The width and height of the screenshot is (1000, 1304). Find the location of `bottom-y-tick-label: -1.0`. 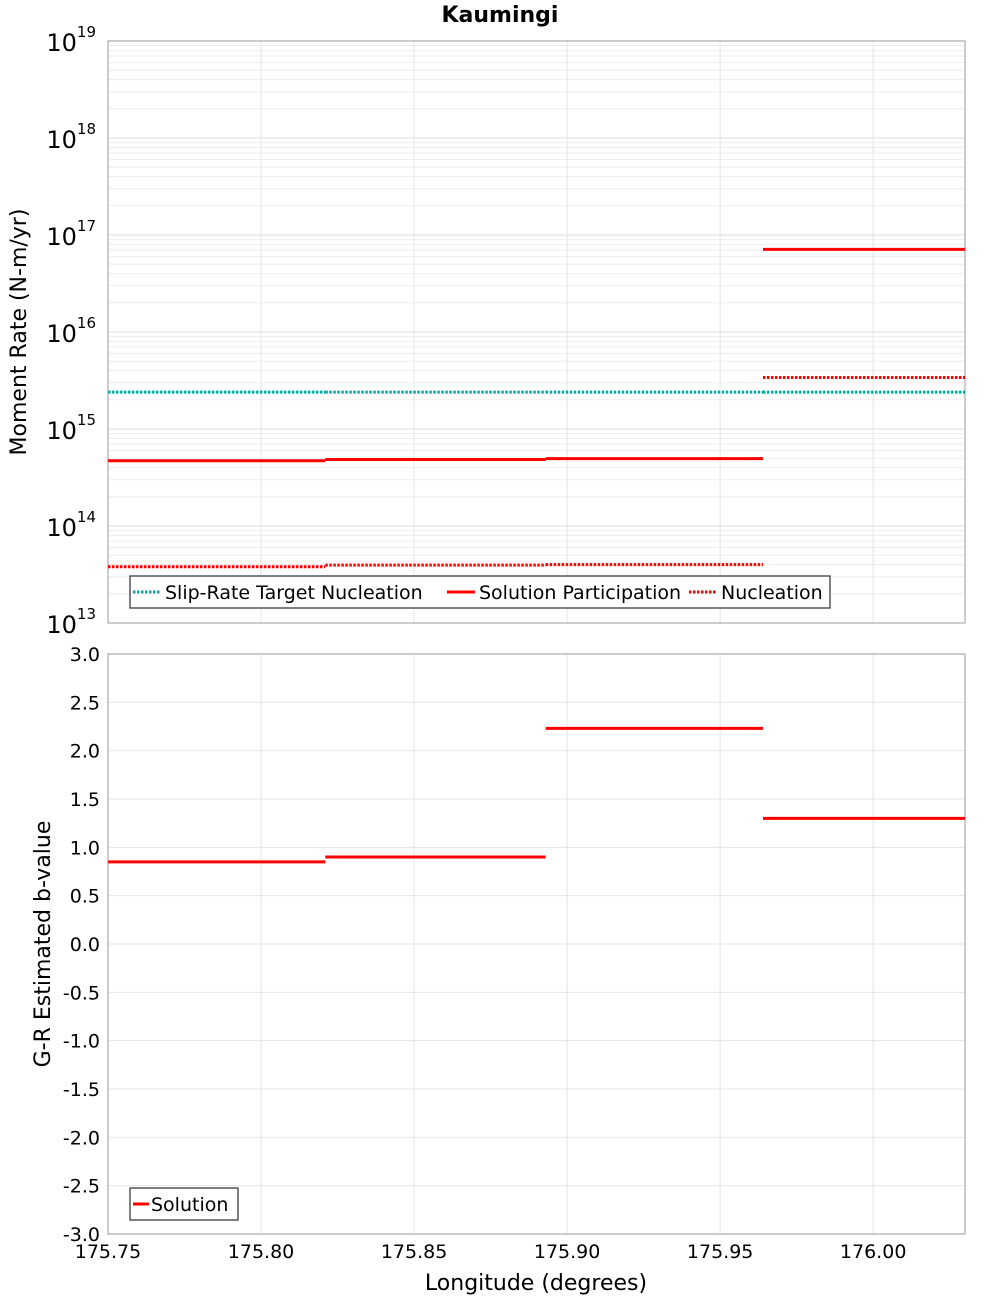

bottom-y-tick-label: -1.0 is located at coordinates (81, 1042).